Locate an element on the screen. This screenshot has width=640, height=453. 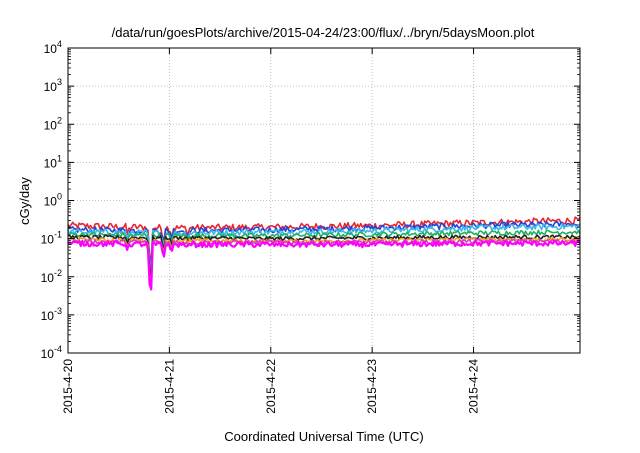
x-tick-label: 2015-4-22 is located at coordinates (271, 386).